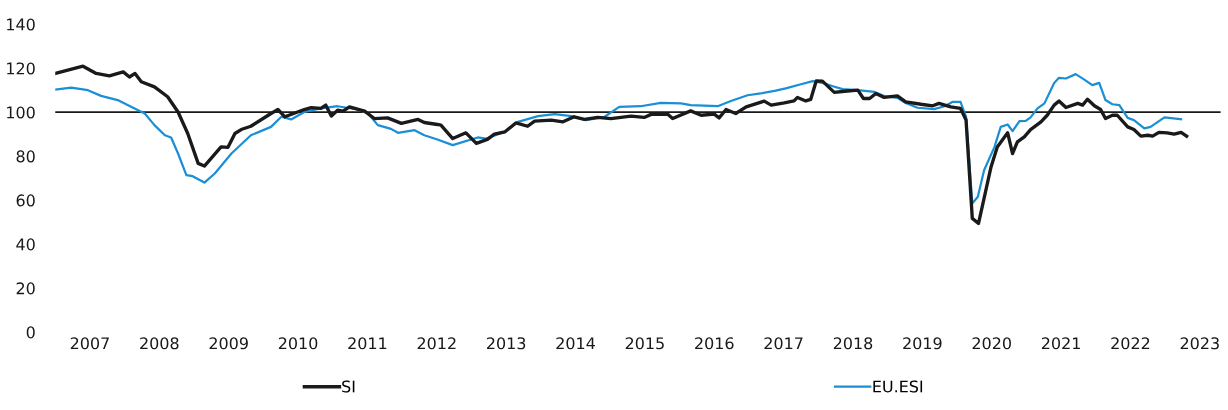 This screenshot has width=1228, height=410. Describe the element at coordinates (1130, 343) in the screenshot. I see `x-tick-label: 2022` at that location.